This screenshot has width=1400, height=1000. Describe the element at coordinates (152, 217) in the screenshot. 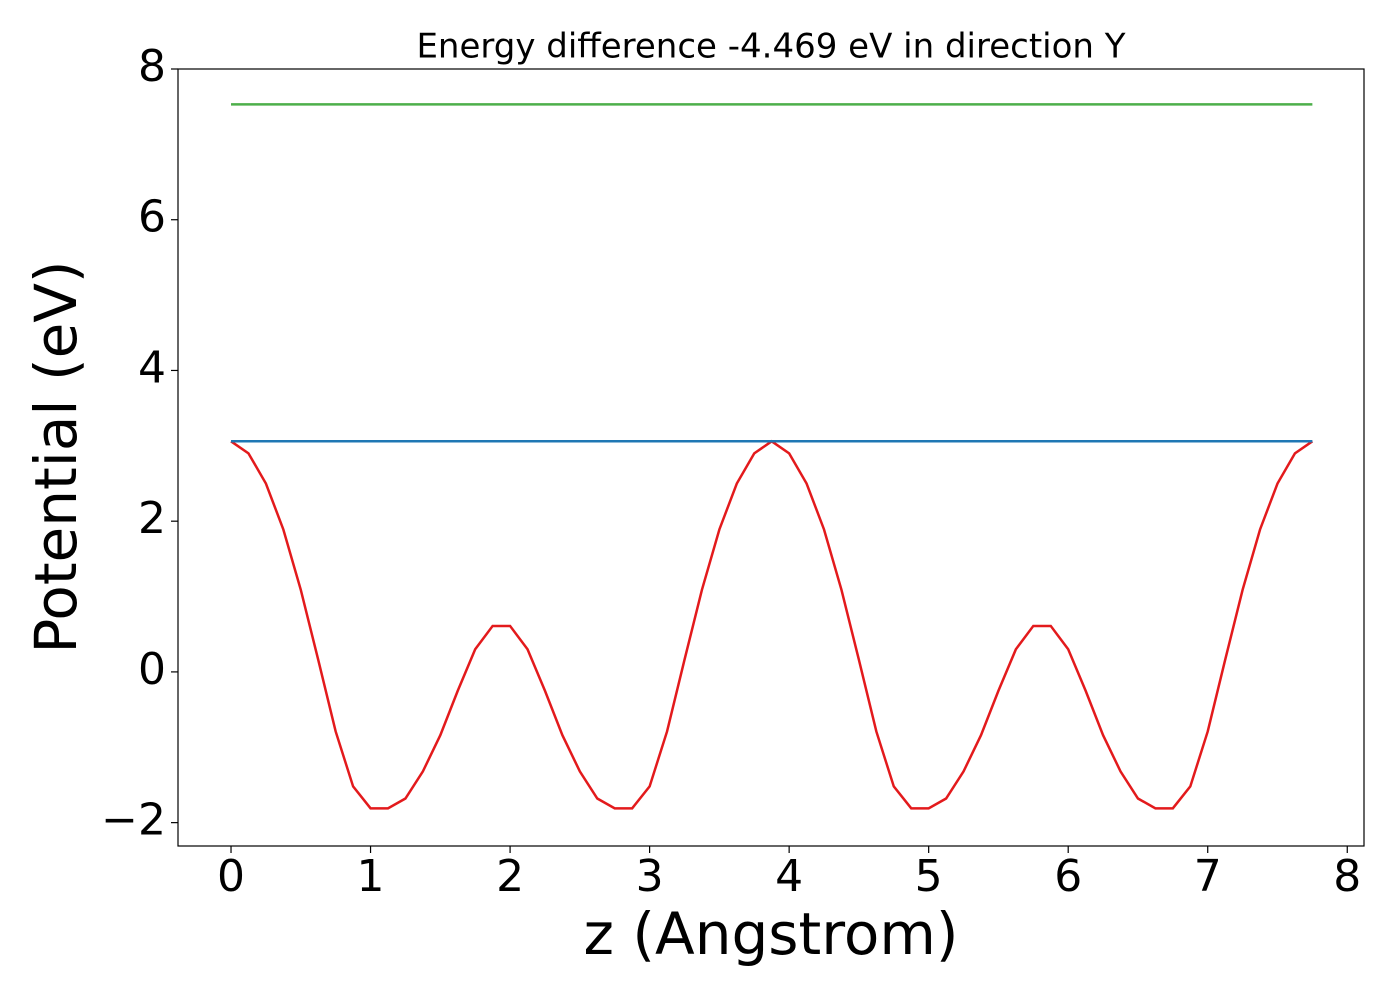

I see `y-tick-label: 6` at that location.